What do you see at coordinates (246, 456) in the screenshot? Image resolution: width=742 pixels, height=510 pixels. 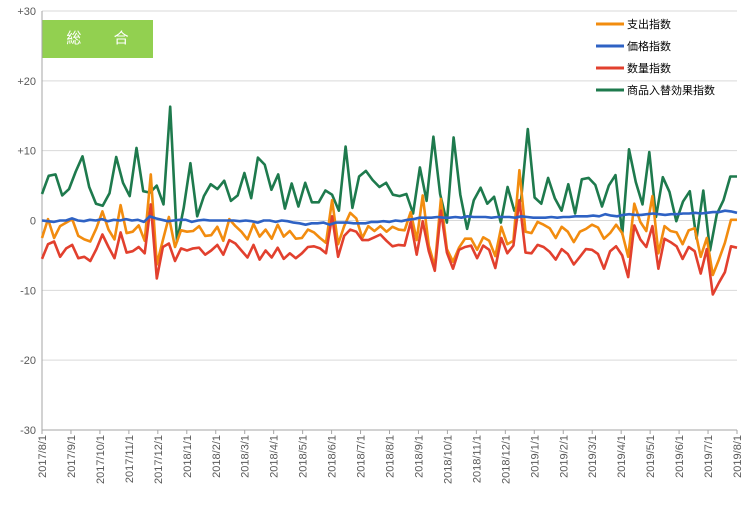 I see `x-tick-label: 2018/3/1` at bounding box center [246, 456].